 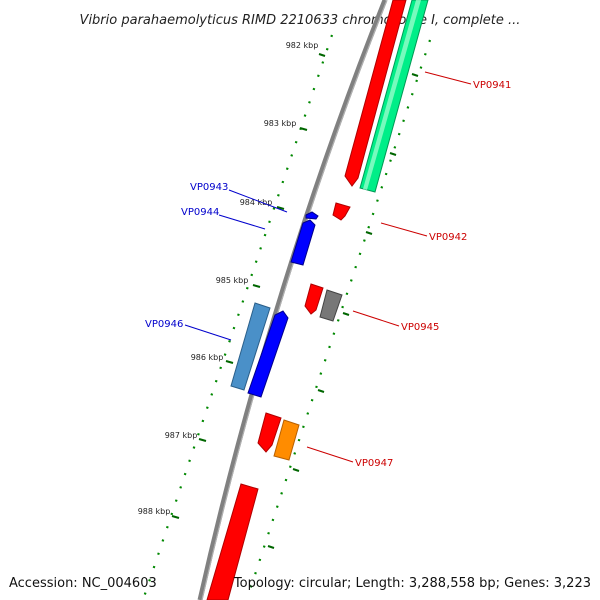 I want to click on gene-vp0944-feature, so click(x=303, y=242).